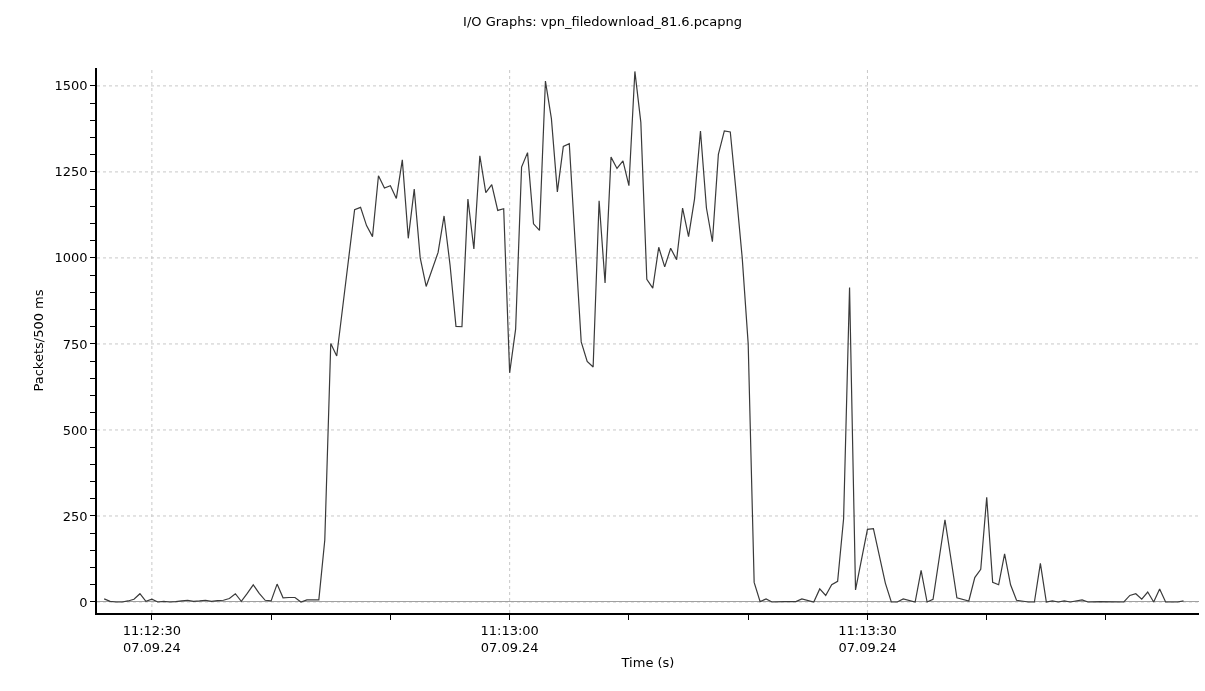 The width and height of the screenshot is (1205, 691). I want to click on x-tick-label: 11:13:00 07.09.24, so click(509, 639).